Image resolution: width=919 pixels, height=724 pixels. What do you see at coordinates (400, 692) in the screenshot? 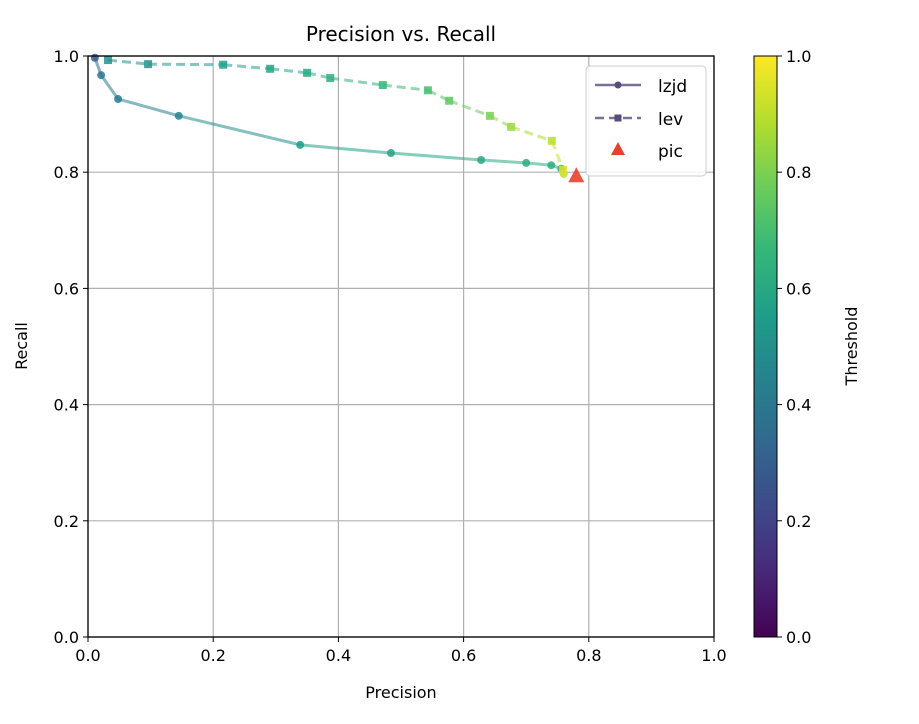
I see `x-axis-label: Precision` at bounding box center [400, 692].